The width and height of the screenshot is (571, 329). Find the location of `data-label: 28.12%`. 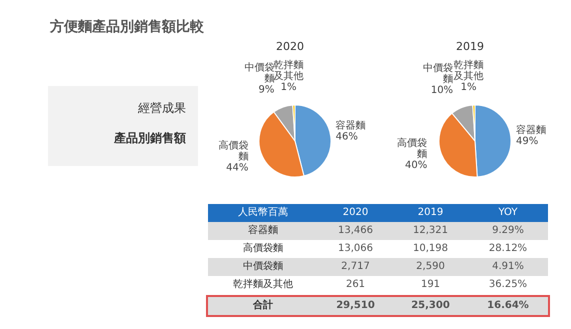

data-label: 28.12% is located at coordinates (508, 249).